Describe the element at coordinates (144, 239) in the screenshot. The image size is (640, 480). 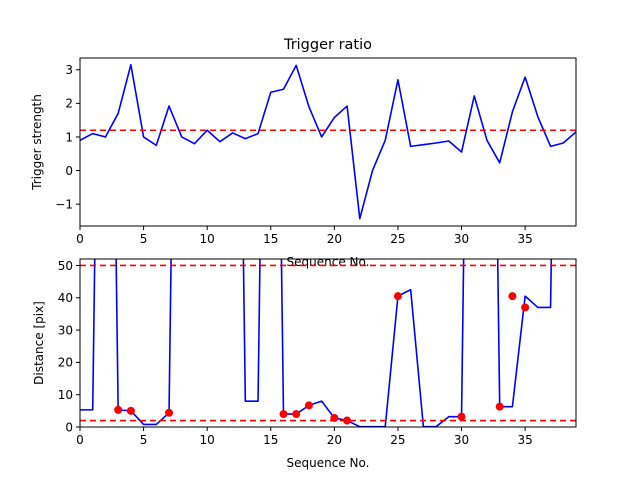
I see `trigger-ratio-x-tick-label: 5` at that location.